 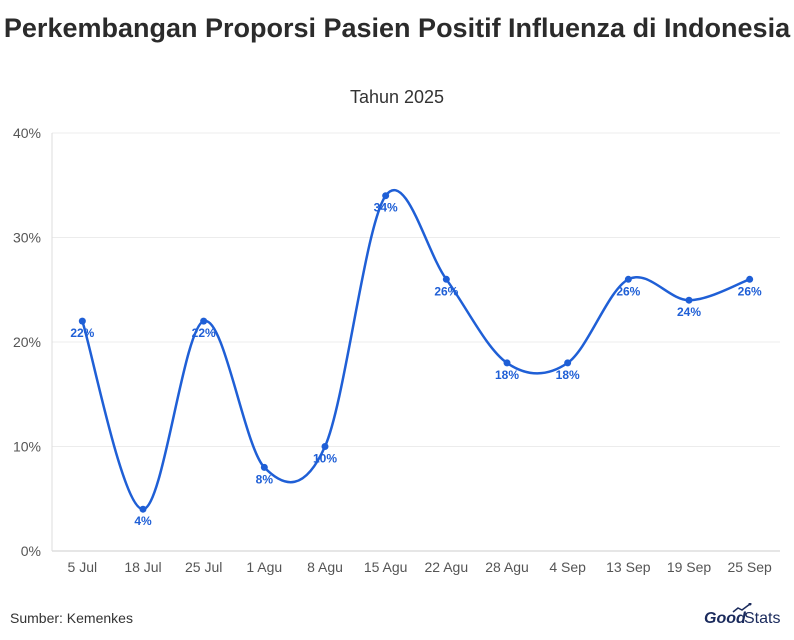 What do you see at coordinates (325, 567) in the screenshot?
I see `x-tick-label: 8 Agu` at bounding box center [325, 567].